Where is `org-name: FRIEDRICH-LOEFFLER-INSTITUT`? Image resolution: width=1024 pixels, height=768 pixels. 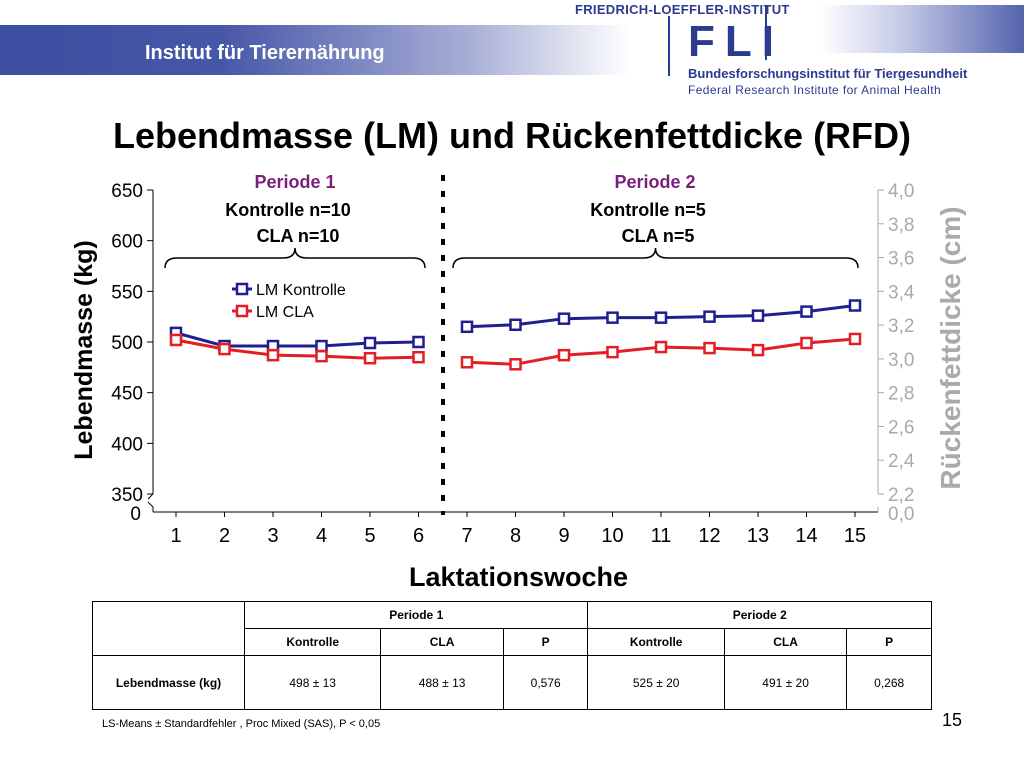 org-name: FRIEDRICH-LOEFFLER-INSTITUT is located at coordinates (682, 9).